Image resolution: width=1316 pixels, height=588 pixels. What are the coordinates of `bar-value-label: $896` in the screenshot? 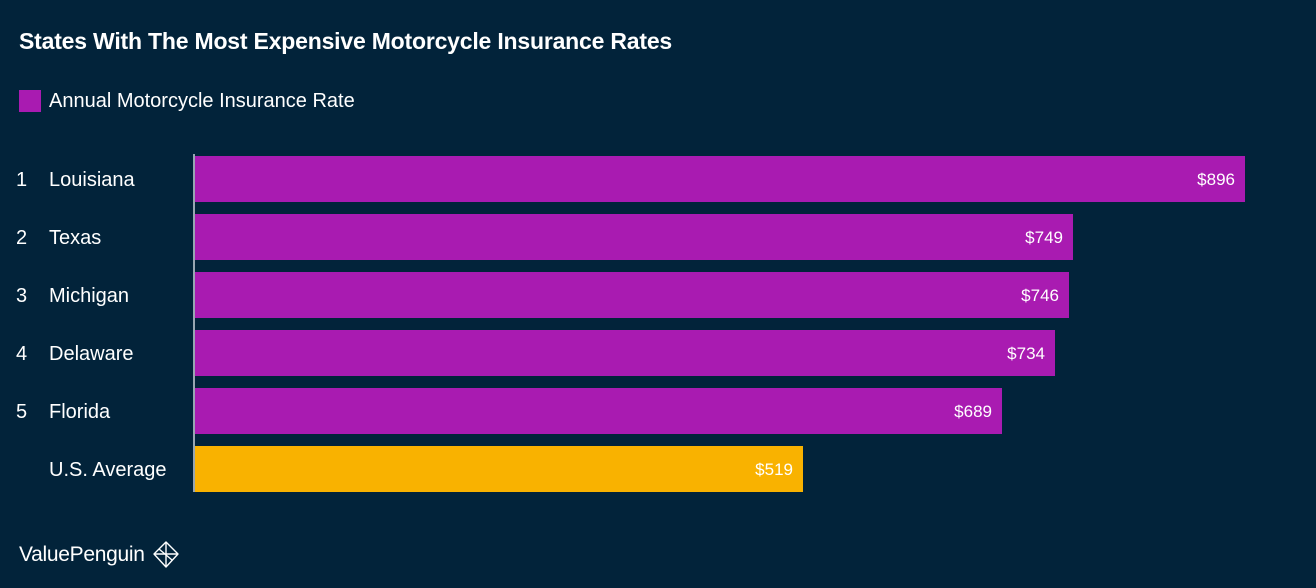 It's located at (1216, 179).